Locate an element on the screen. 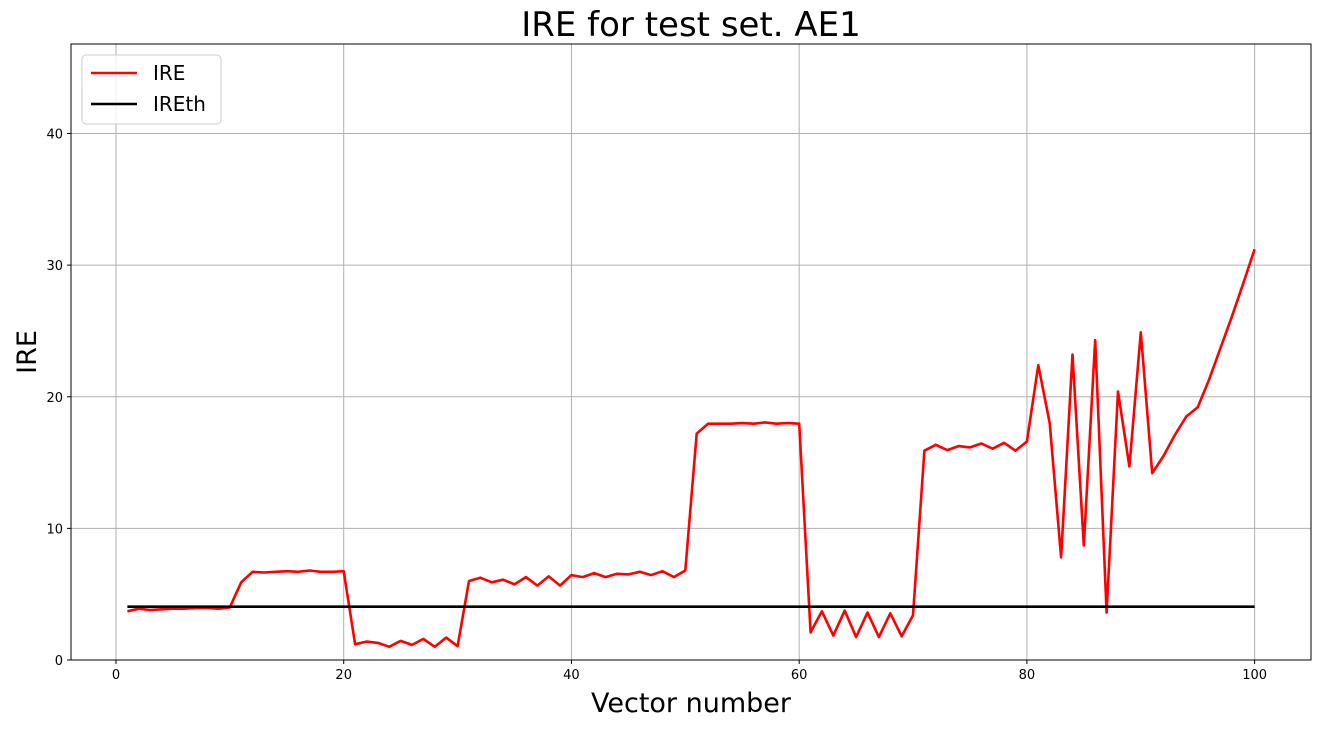  x-axis-label: Vector number is located at coordinates (691, 703).